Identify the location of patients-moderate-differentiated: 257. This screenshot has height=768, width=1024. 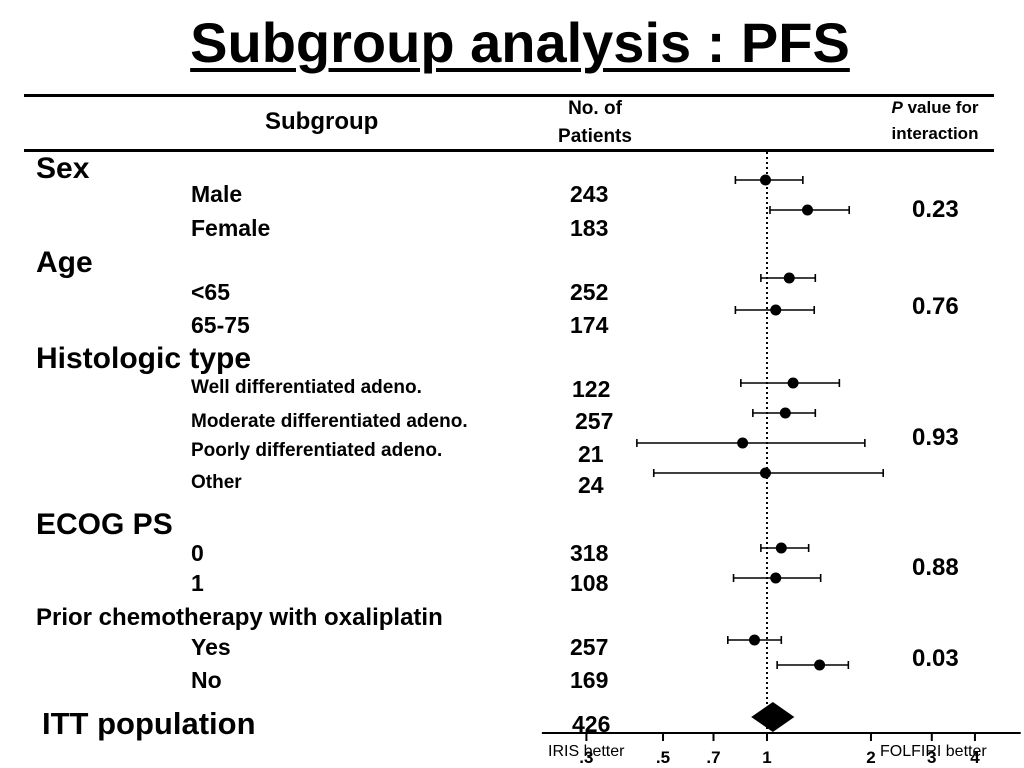
(594, 421).